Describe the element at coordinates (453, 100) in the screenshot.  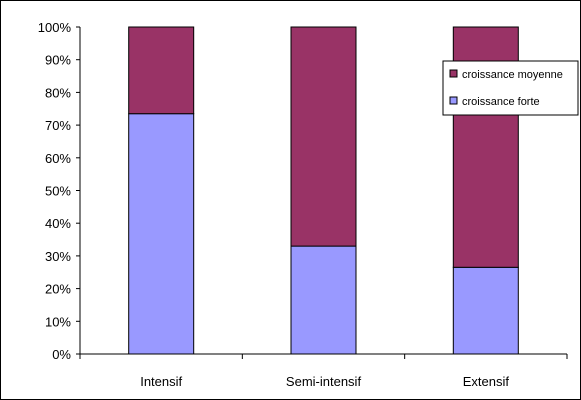
I see `legend-swatch-croissance-forte` at that location.